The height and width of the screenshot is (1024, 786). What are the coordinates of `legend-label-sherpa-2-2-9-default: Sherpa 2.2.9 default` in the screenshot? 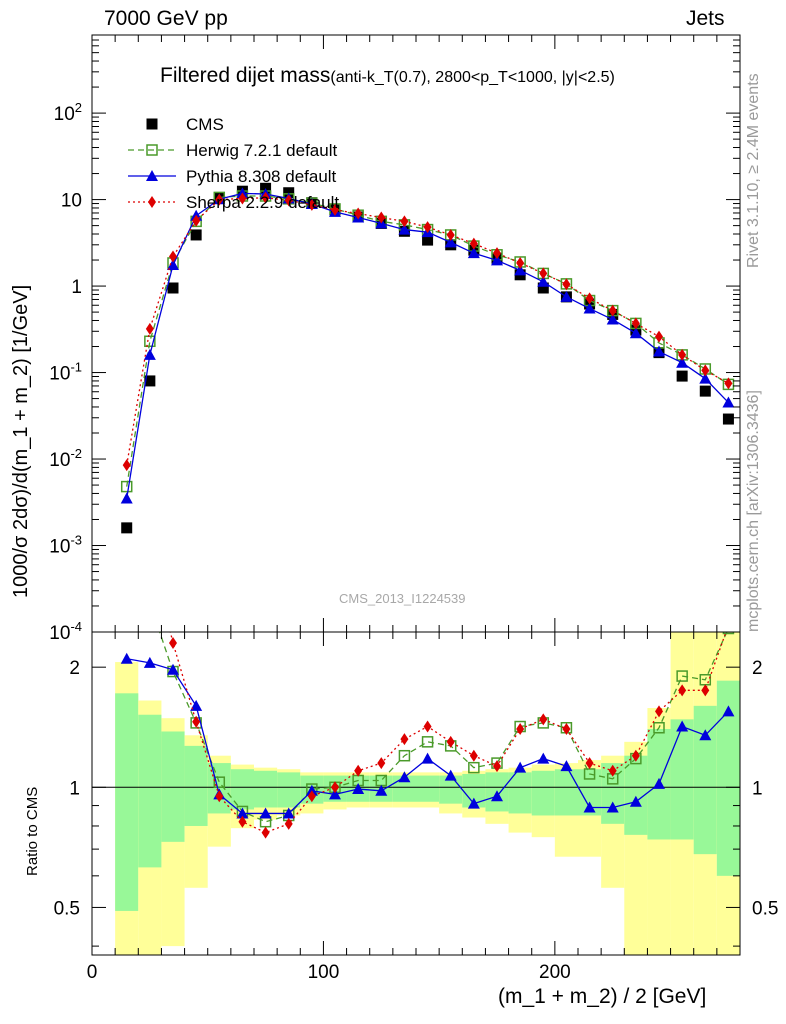 It's located at (262, 202).